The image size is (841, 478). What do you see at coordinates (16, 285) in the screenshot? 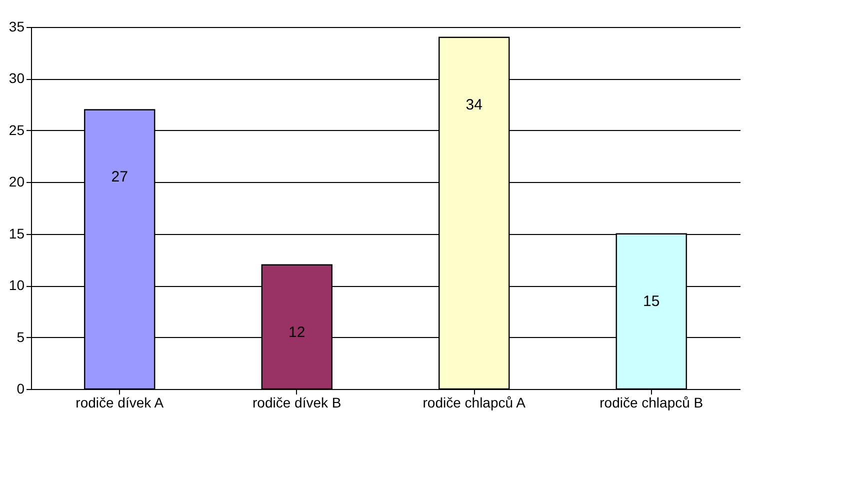
I see `y-tick-label: 10` at bounding box center [16, 285].